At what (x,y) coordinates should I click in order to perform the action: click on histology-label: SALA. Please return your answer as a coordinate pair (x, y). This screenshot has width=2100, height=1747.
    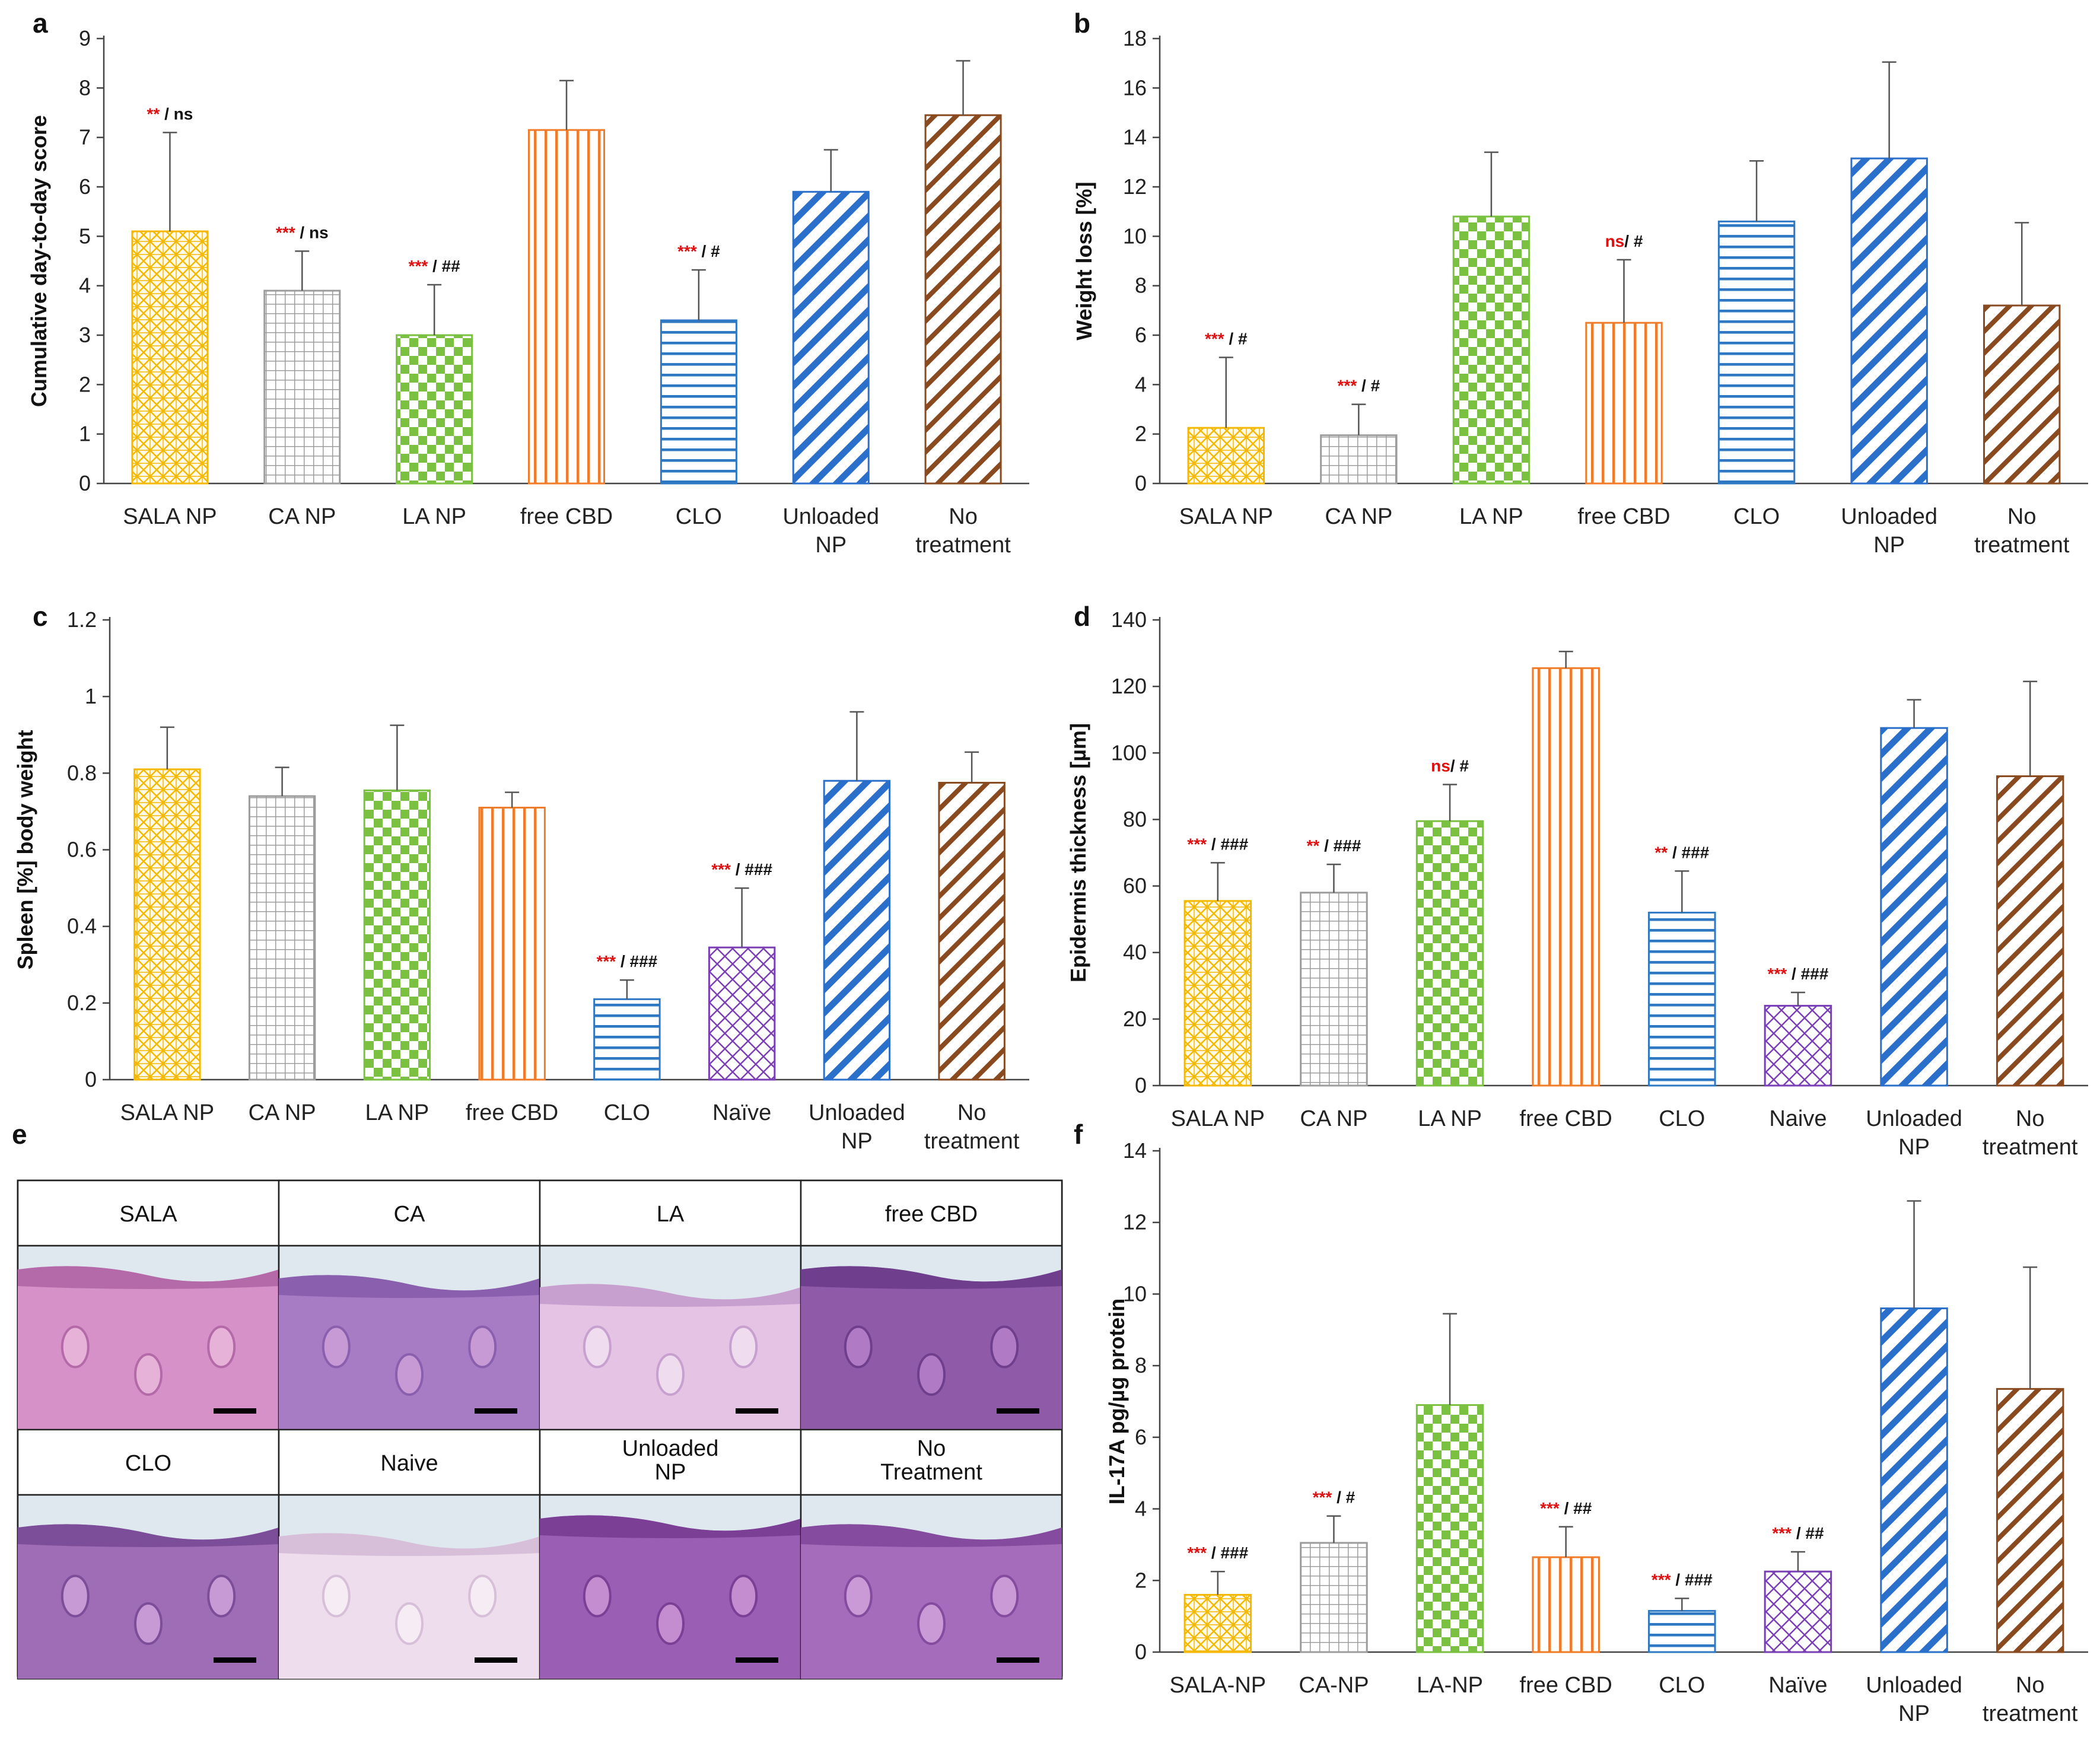
    Looking at the image, I should click on (148, 1214).